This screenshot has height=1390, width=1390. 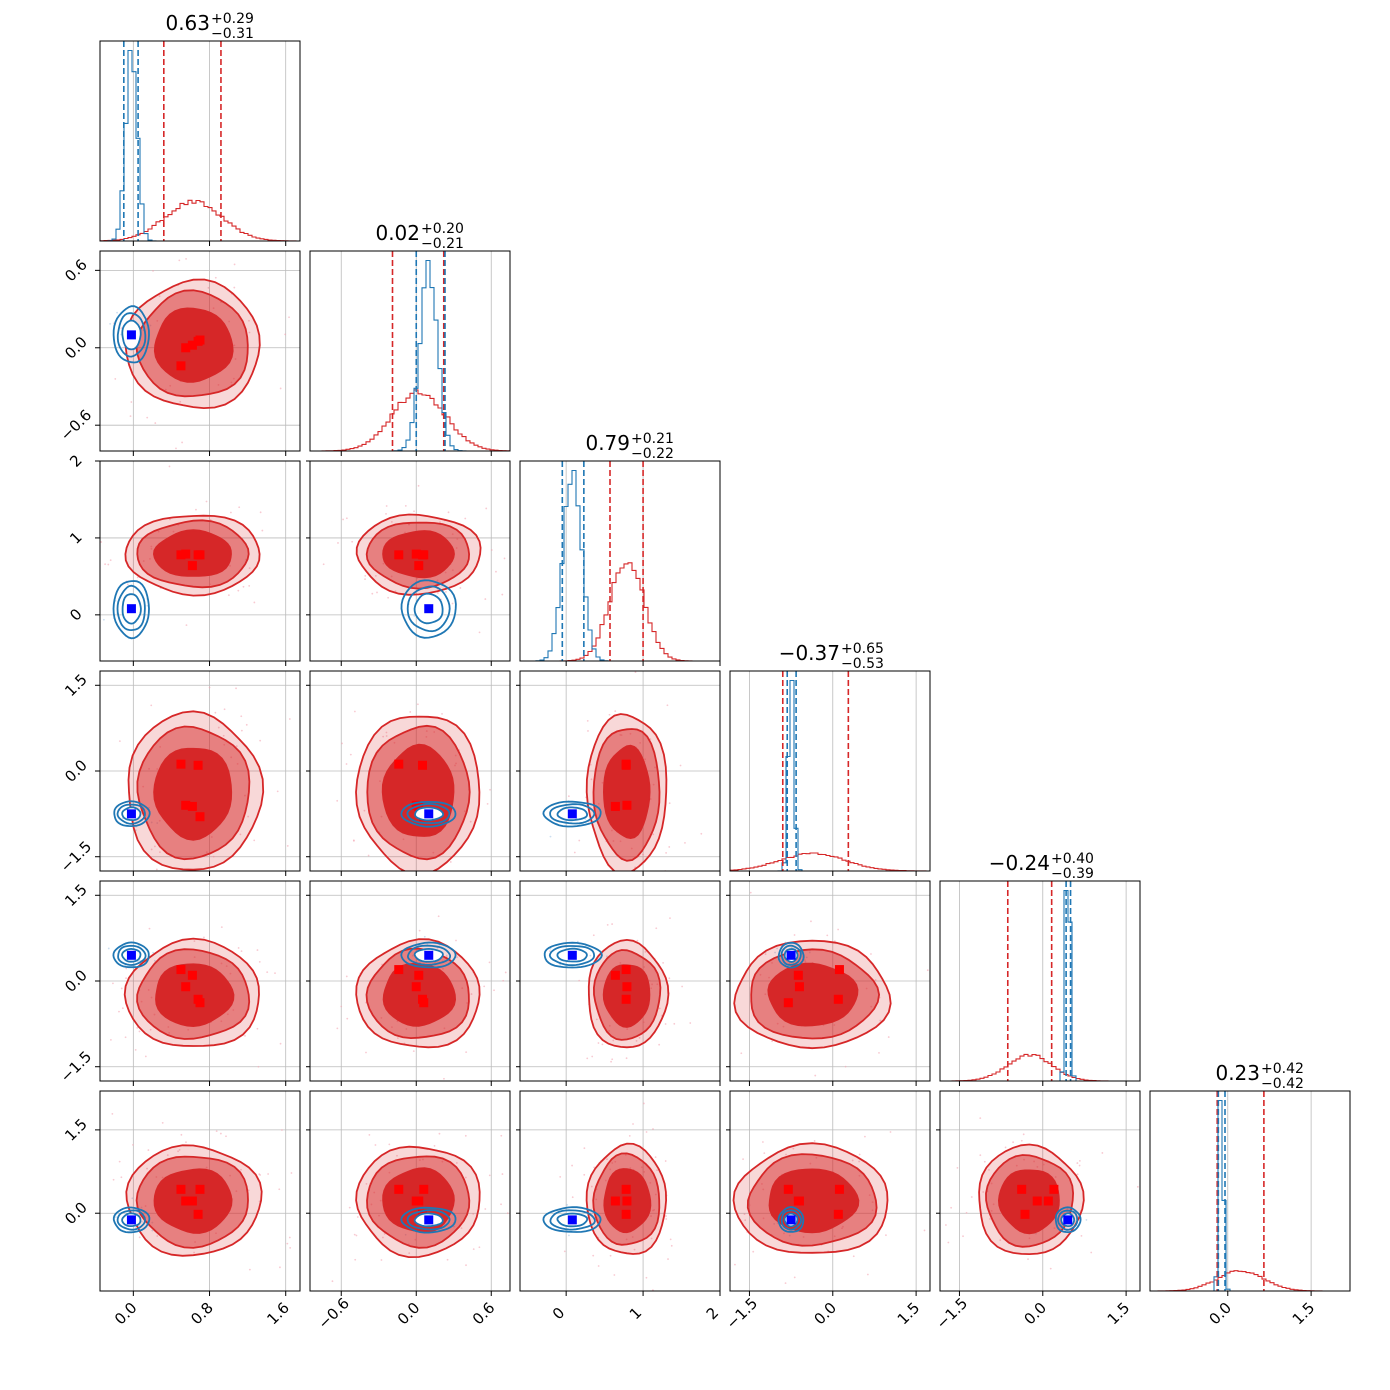 I want to click on x-tick-label: 0.0, so click(x=126, y=1314).